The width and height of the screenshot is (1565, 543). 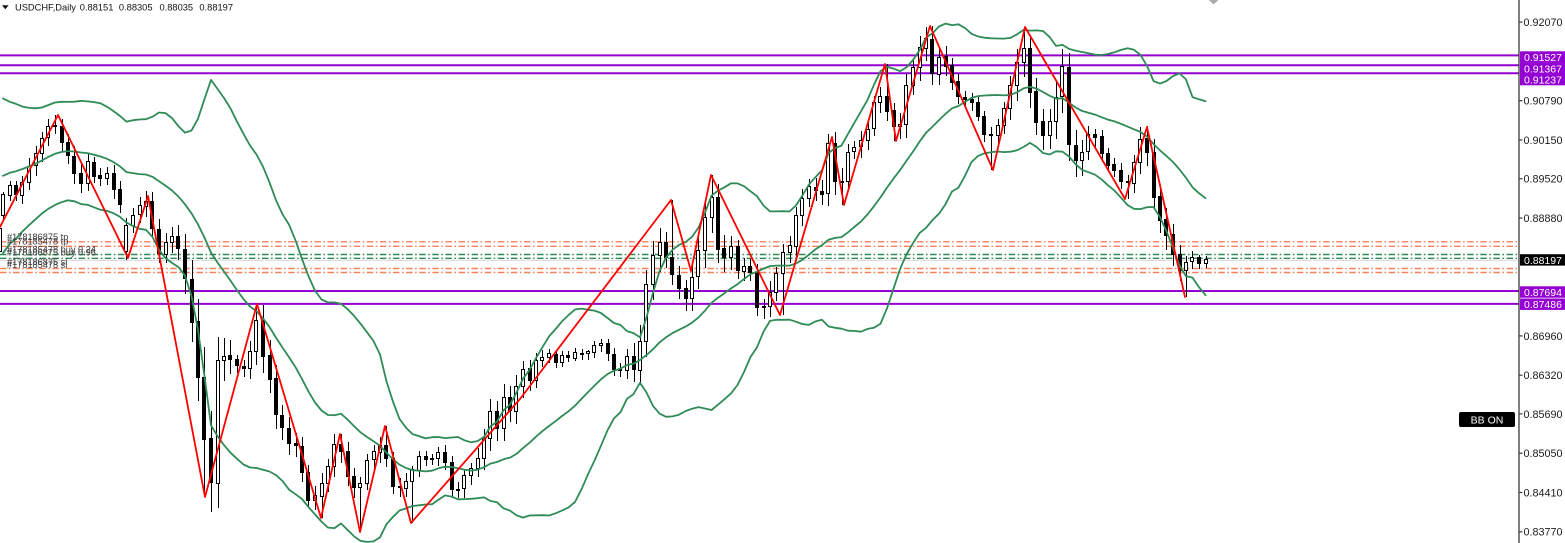 I want to click on svg-text: 0.91527, so click(x=1543, y=58).